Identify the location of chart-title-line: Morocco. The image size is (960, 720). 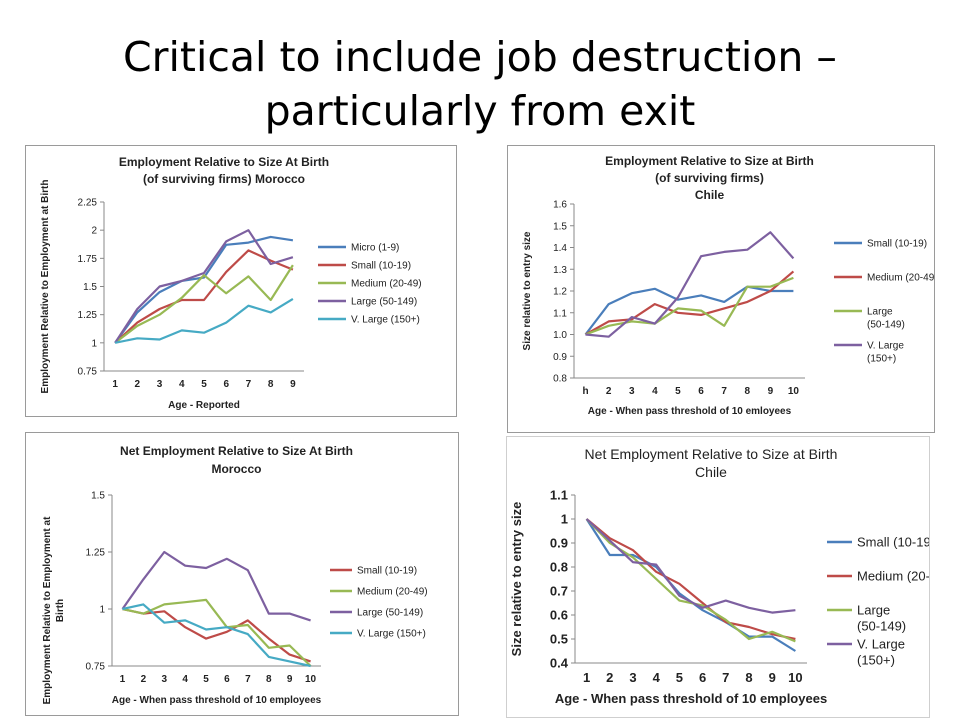
(236, 469).